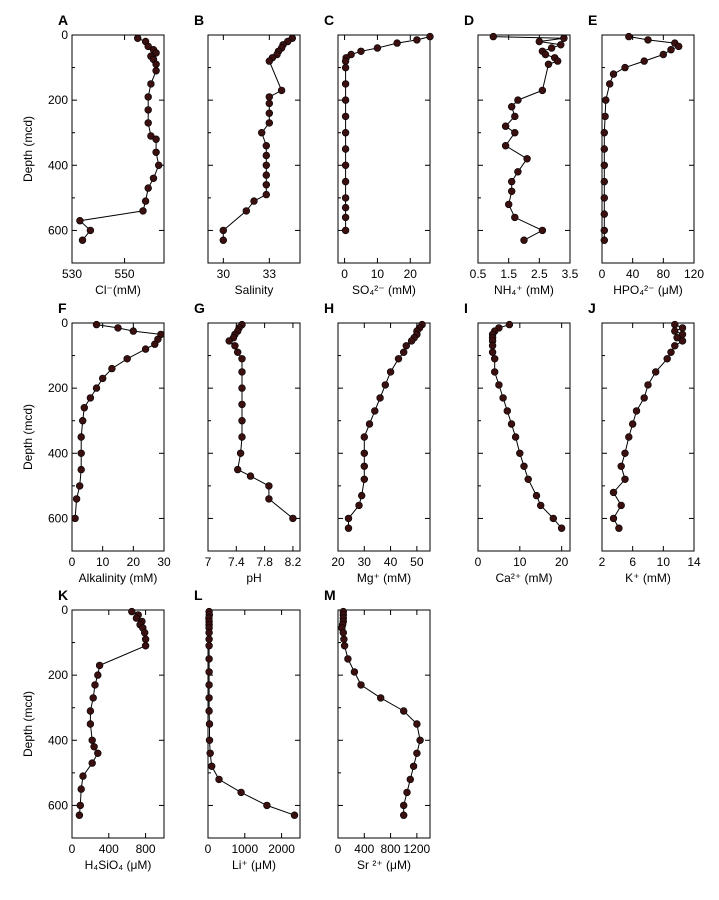 Image resolution: width=719 pixels, height=900 pixels. What do you see at coordinates (63, 595) in the screenshot?
I see `panel-letter-K: K` at bounding box center [63, 595].